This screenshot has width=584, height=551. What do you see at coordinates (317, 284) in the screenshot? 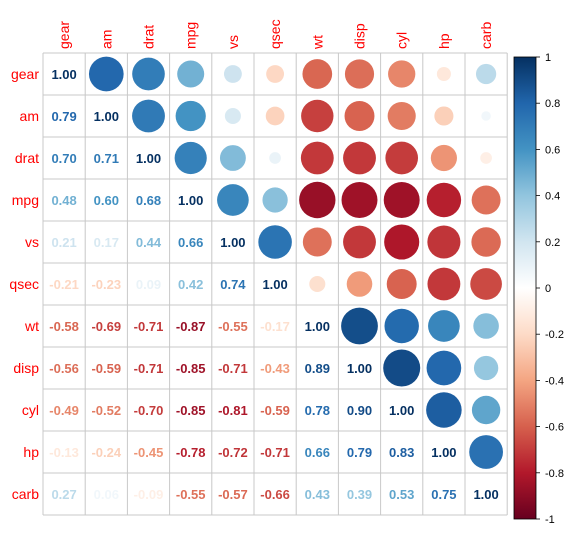
I see `circle-qsec-wt` at bounding box center [317, 284].